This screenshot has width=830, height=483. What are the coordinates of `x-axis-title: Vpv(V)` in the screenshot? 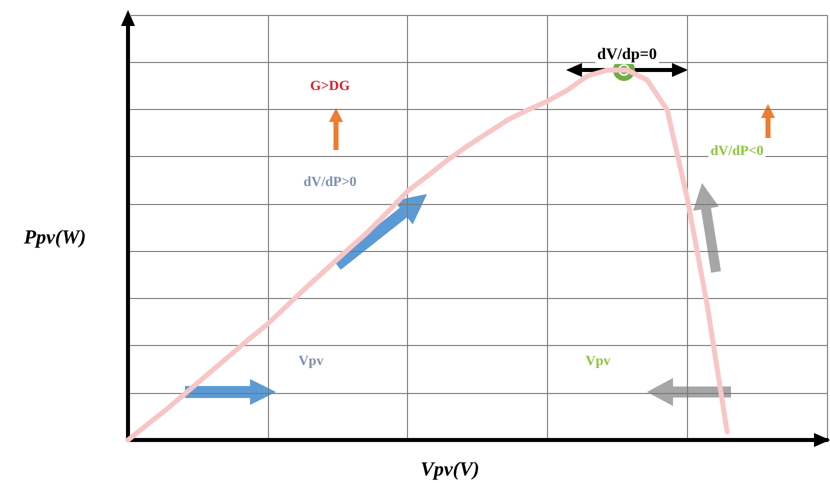 It's located at (450, 470).